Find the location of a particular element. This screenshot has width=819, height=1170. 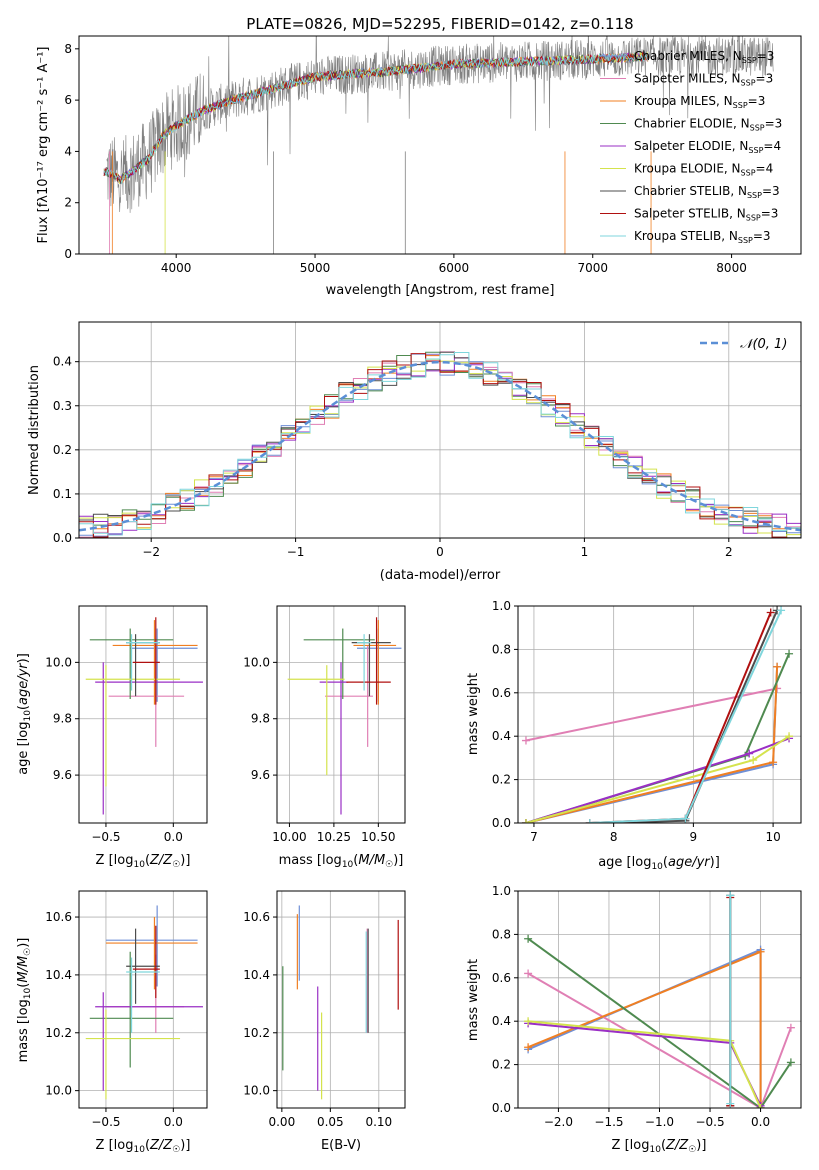

legend-label: Chabrier ELODIE, NSSP=3 is located at coordinates (708, 125).